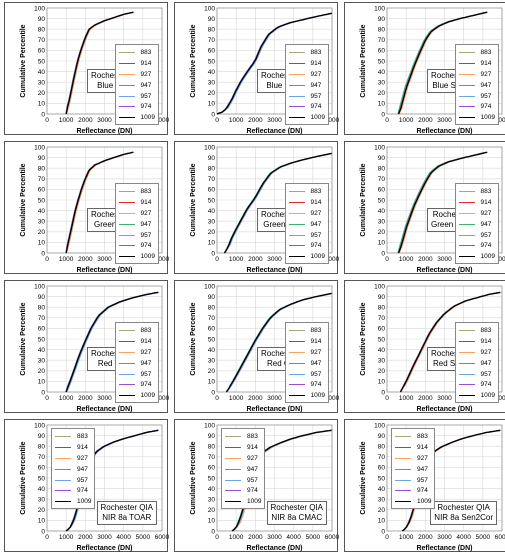 This screenshot has height=553, width=505. I want to click on y-tick-label: 100, so click(39, 147).